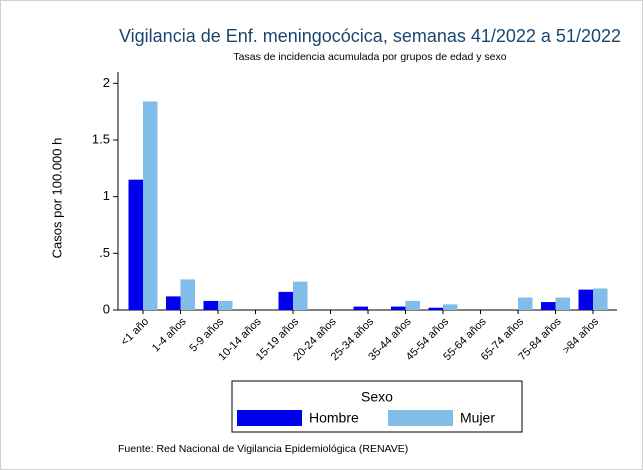 This screenshot has width=643, height=470. Describe the element at coordinates (56, 198) in the screenshot. I see `y-axis-label: Casos por 100.000 h` at that location.